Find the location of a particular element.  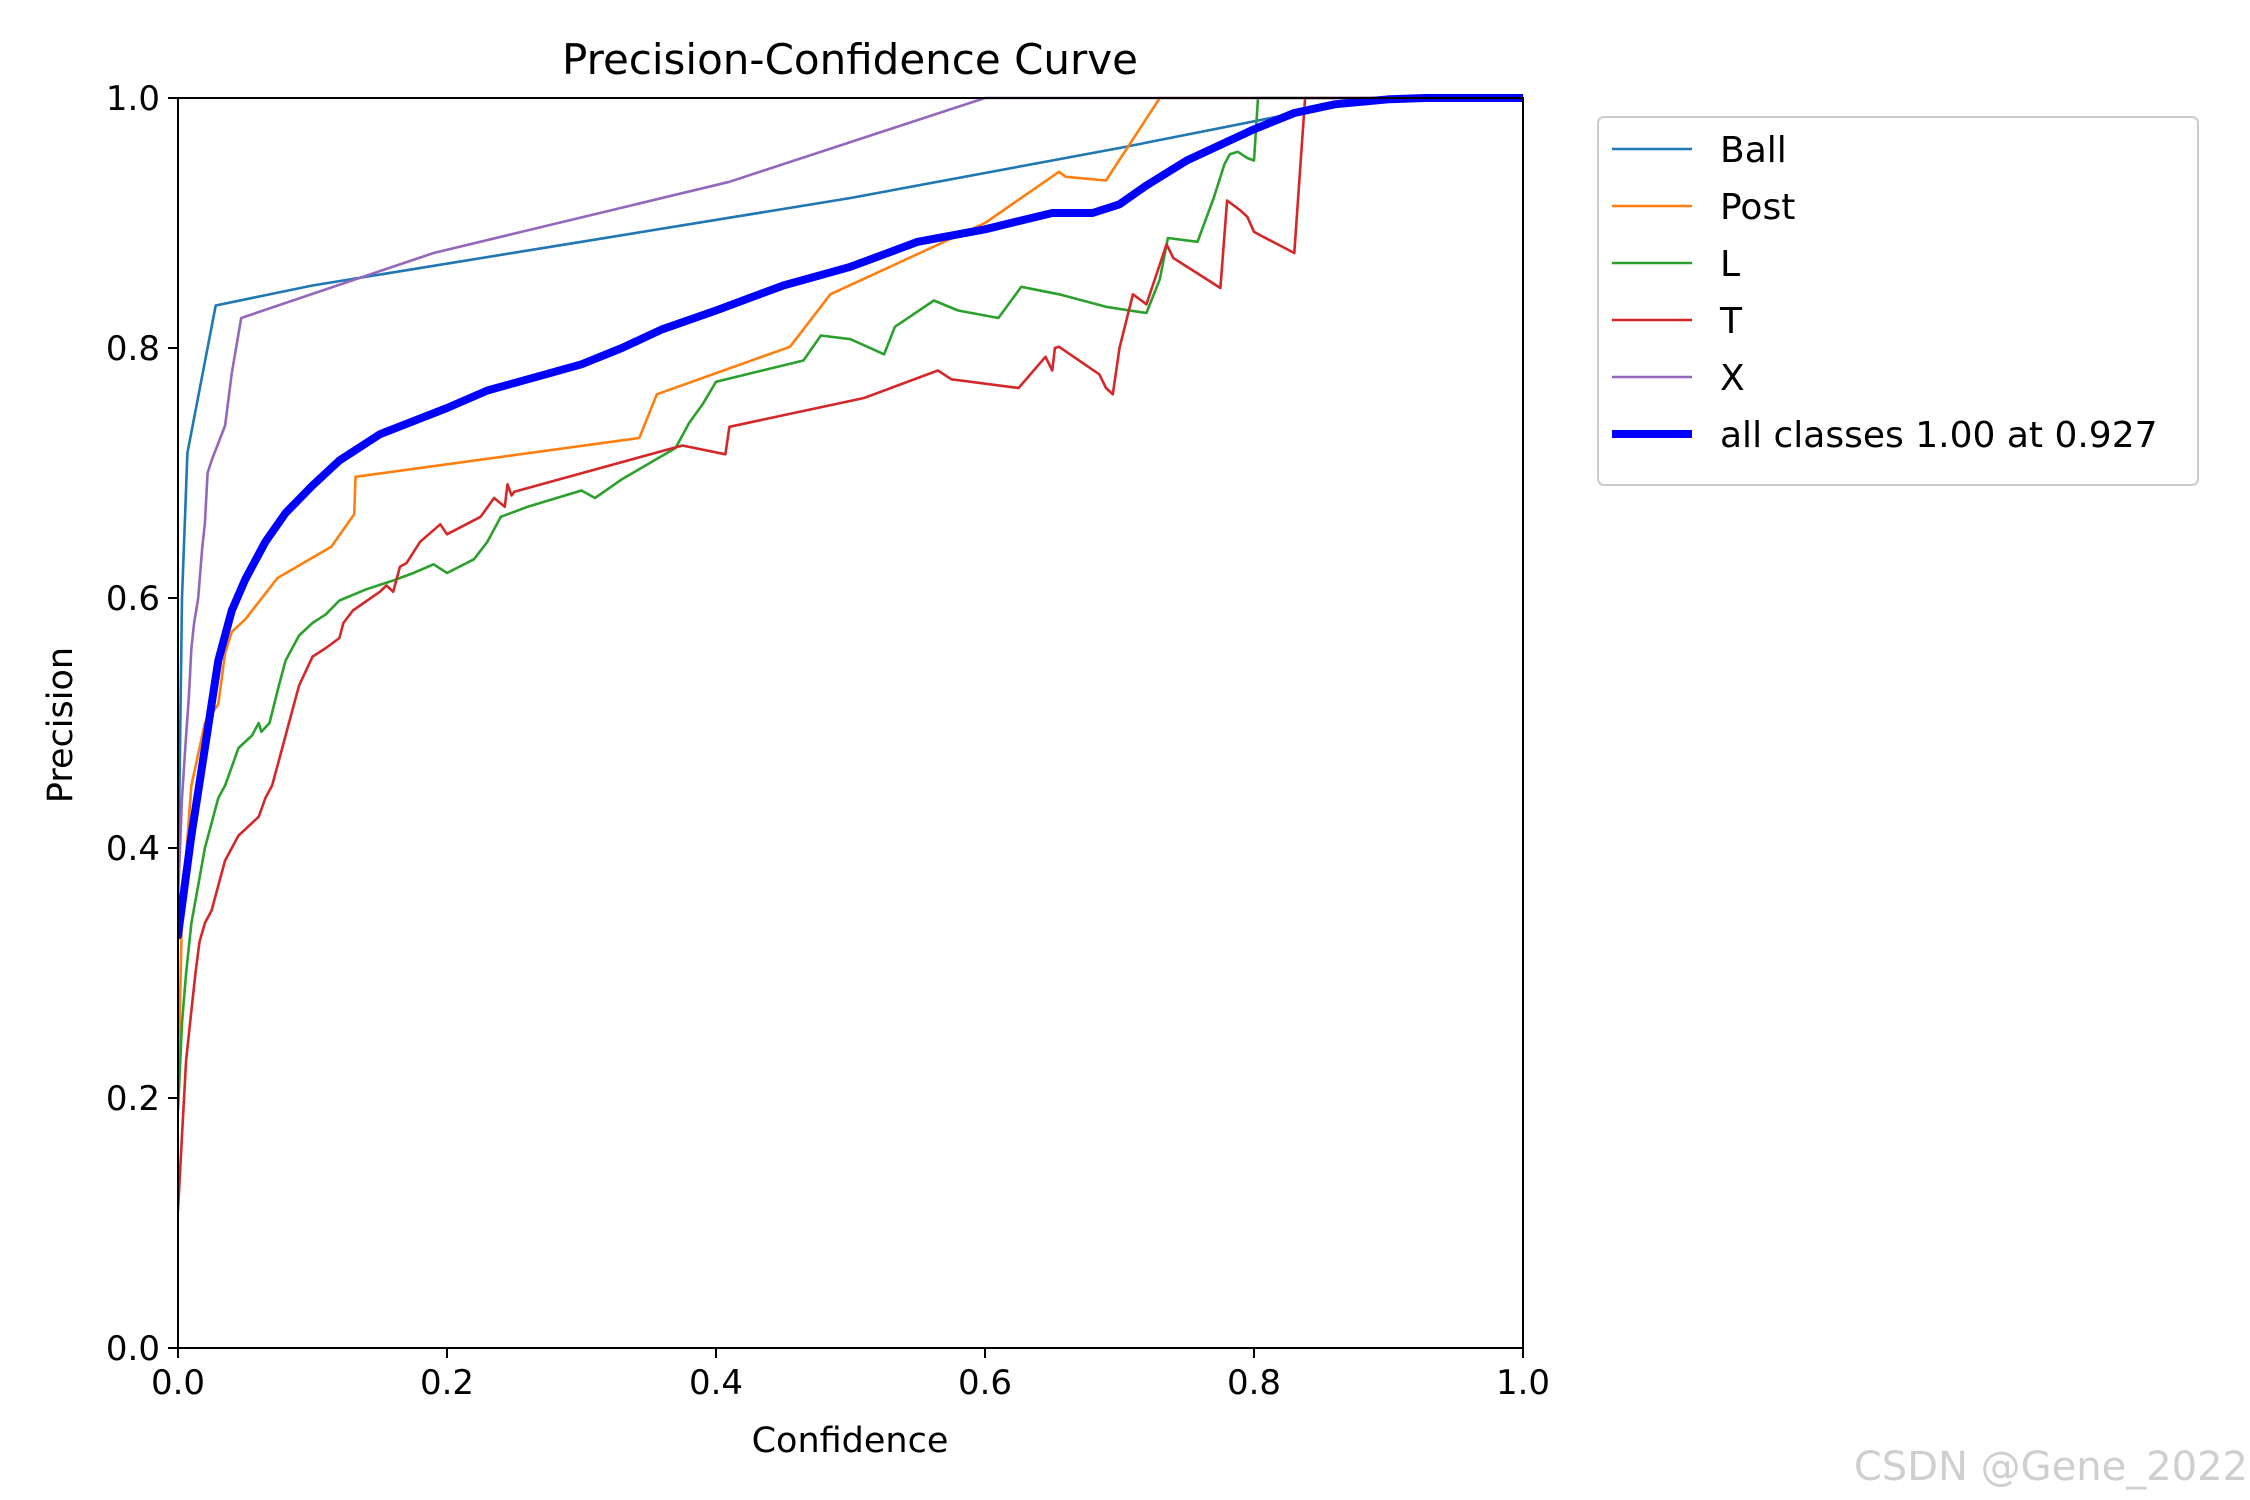

x-tick-label: 0.2 is located at coordinates (447, 1383).